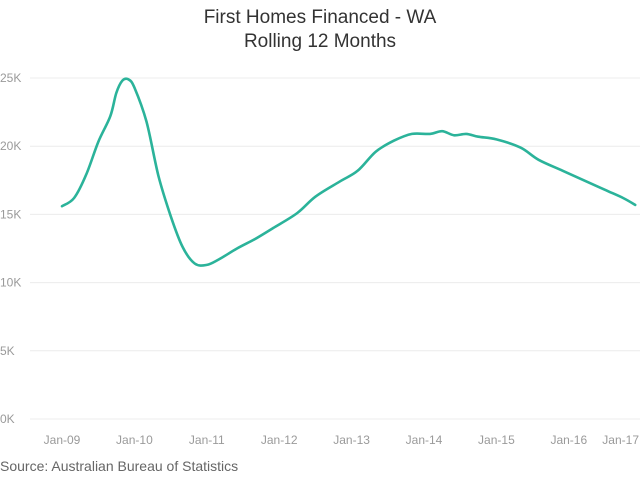  Describe the element at coordinates (424, 440) in the screenshot. I see `x-tick-label: Jan-14` at that location.